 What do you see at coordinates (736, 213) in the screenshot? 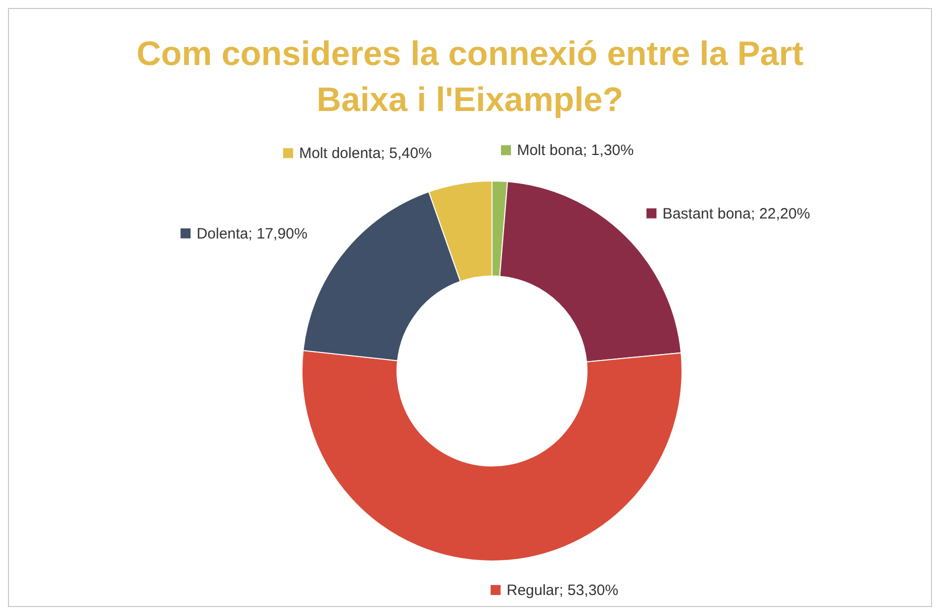
I see `legend-label: Bastant bona; 22,20%` at bounding box center [736, 213].